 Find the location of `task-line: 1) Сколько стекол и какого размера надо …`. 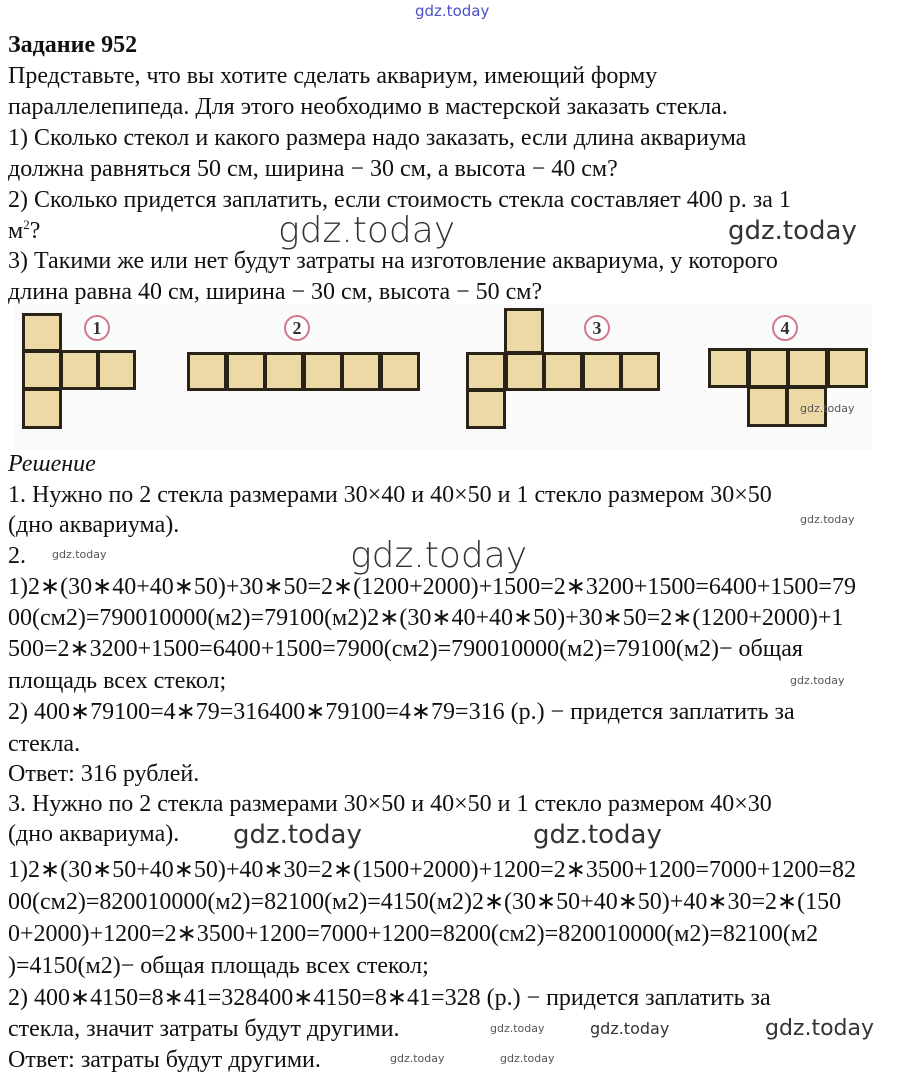

task-line: 1) Сколько стекол и какого размера надо … is located at coordinates (377, 138).